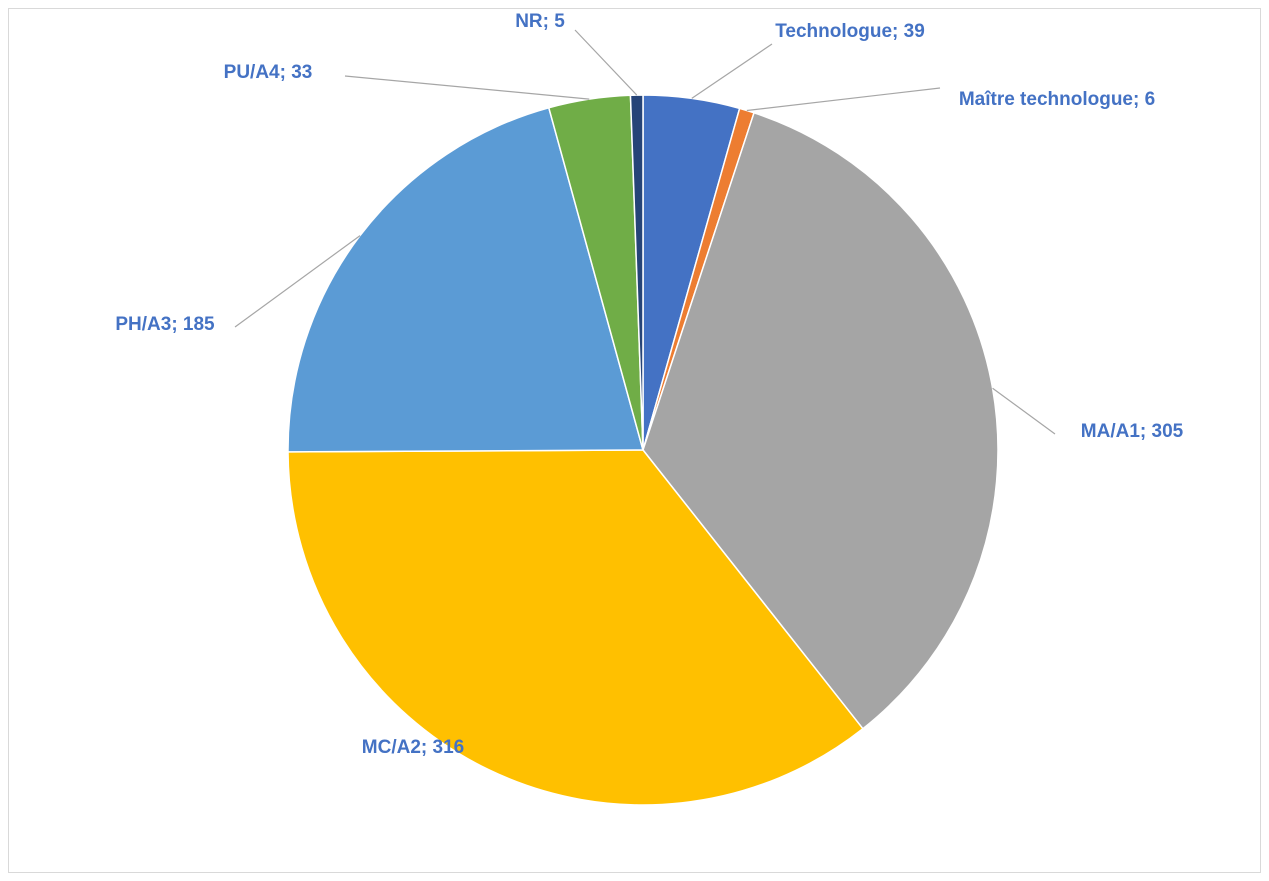 The height and width of the screenshot is (881, 1269). Describe the element at coordinates (850, 31) in the screenshot. I see `data-label: Technologue; 39` at that location.